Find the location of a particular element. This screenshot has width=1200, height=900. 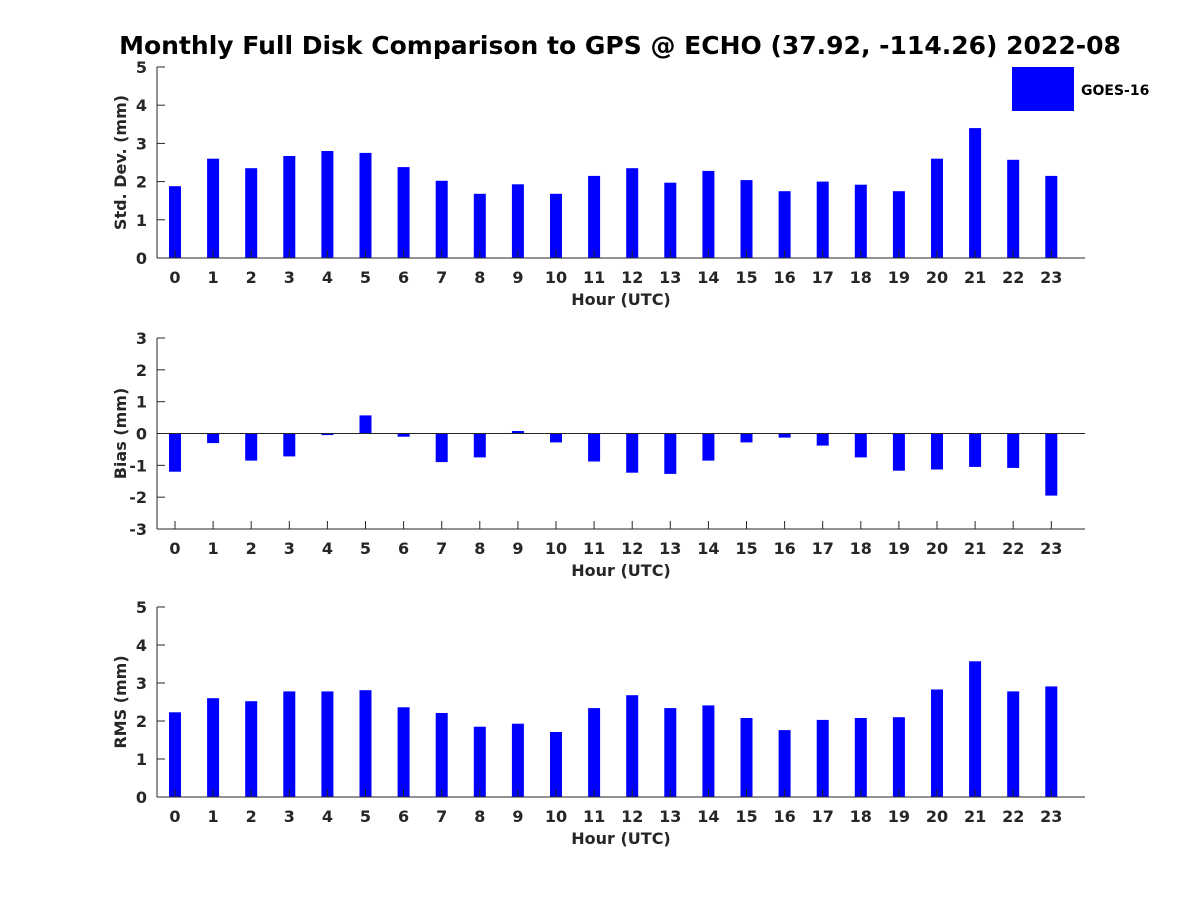

bias-ytick-label: -1 is located at coordinates (138, 465).